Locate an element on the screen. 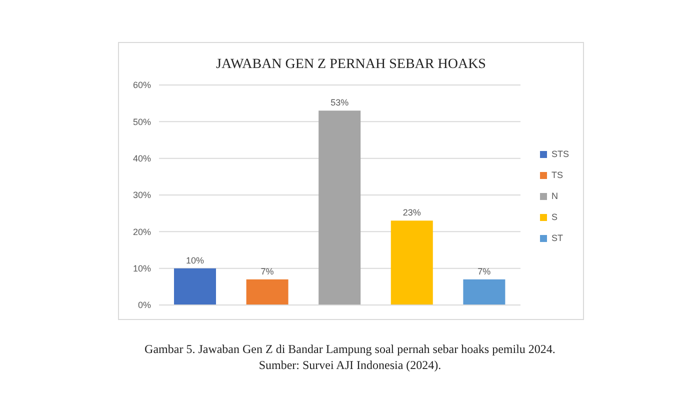  data-label: 23% is located at coordinates (411, 213).